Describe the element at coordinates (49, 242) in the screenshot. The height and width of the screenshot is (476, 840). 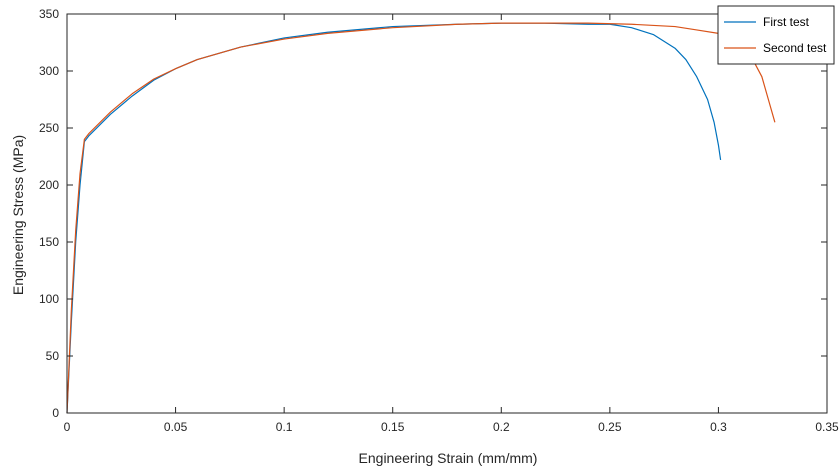
I see `y-tick-label: 150` at that location.